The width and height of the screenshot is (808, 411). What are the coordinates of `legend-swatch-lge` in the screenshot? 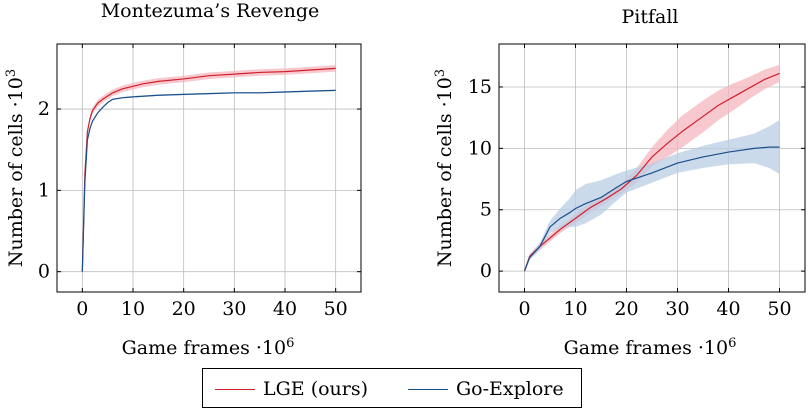 It's located at (235, 389).